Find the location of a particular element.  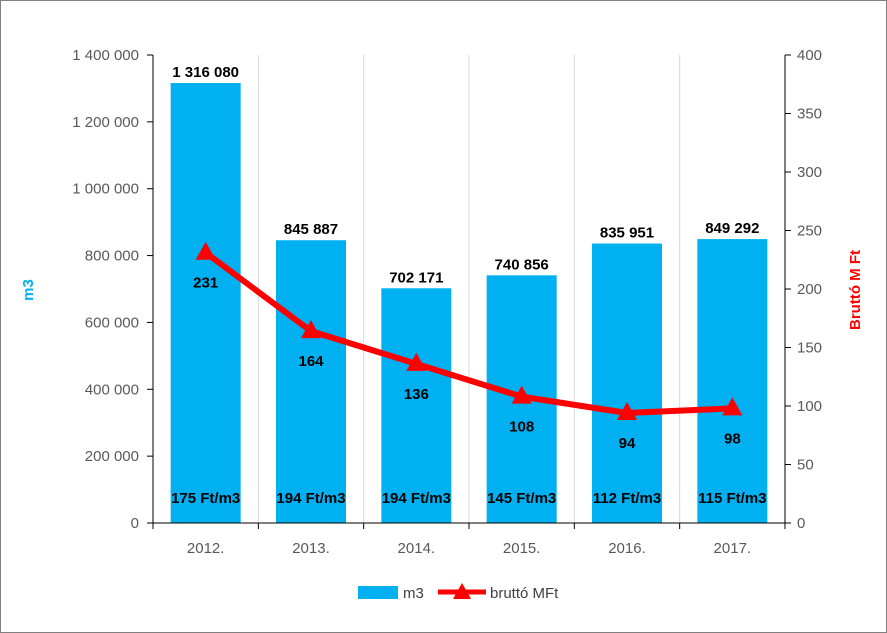

left-tick-label: 800 000 is located at coordinates (112, 256).